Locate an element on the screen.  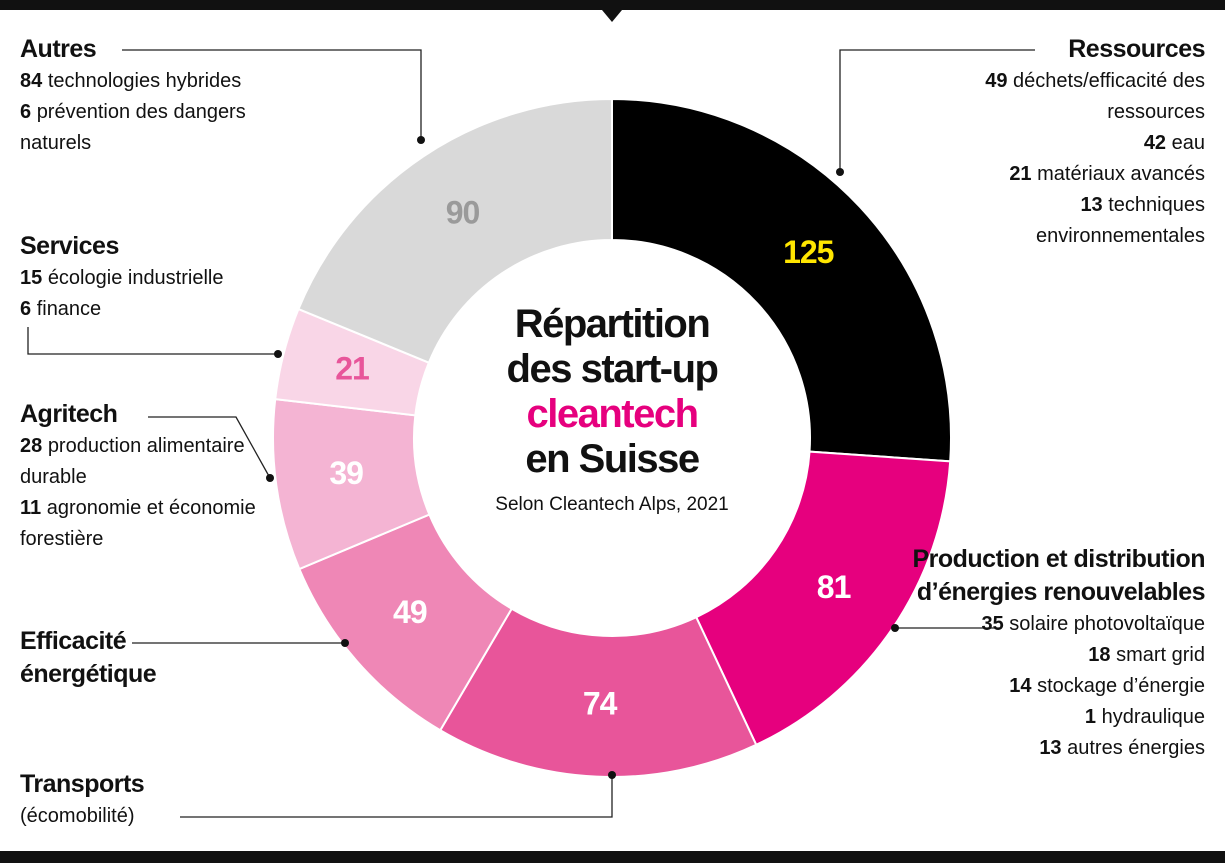
detail-text: technologies hybrides is located at coordinates (144, 81).